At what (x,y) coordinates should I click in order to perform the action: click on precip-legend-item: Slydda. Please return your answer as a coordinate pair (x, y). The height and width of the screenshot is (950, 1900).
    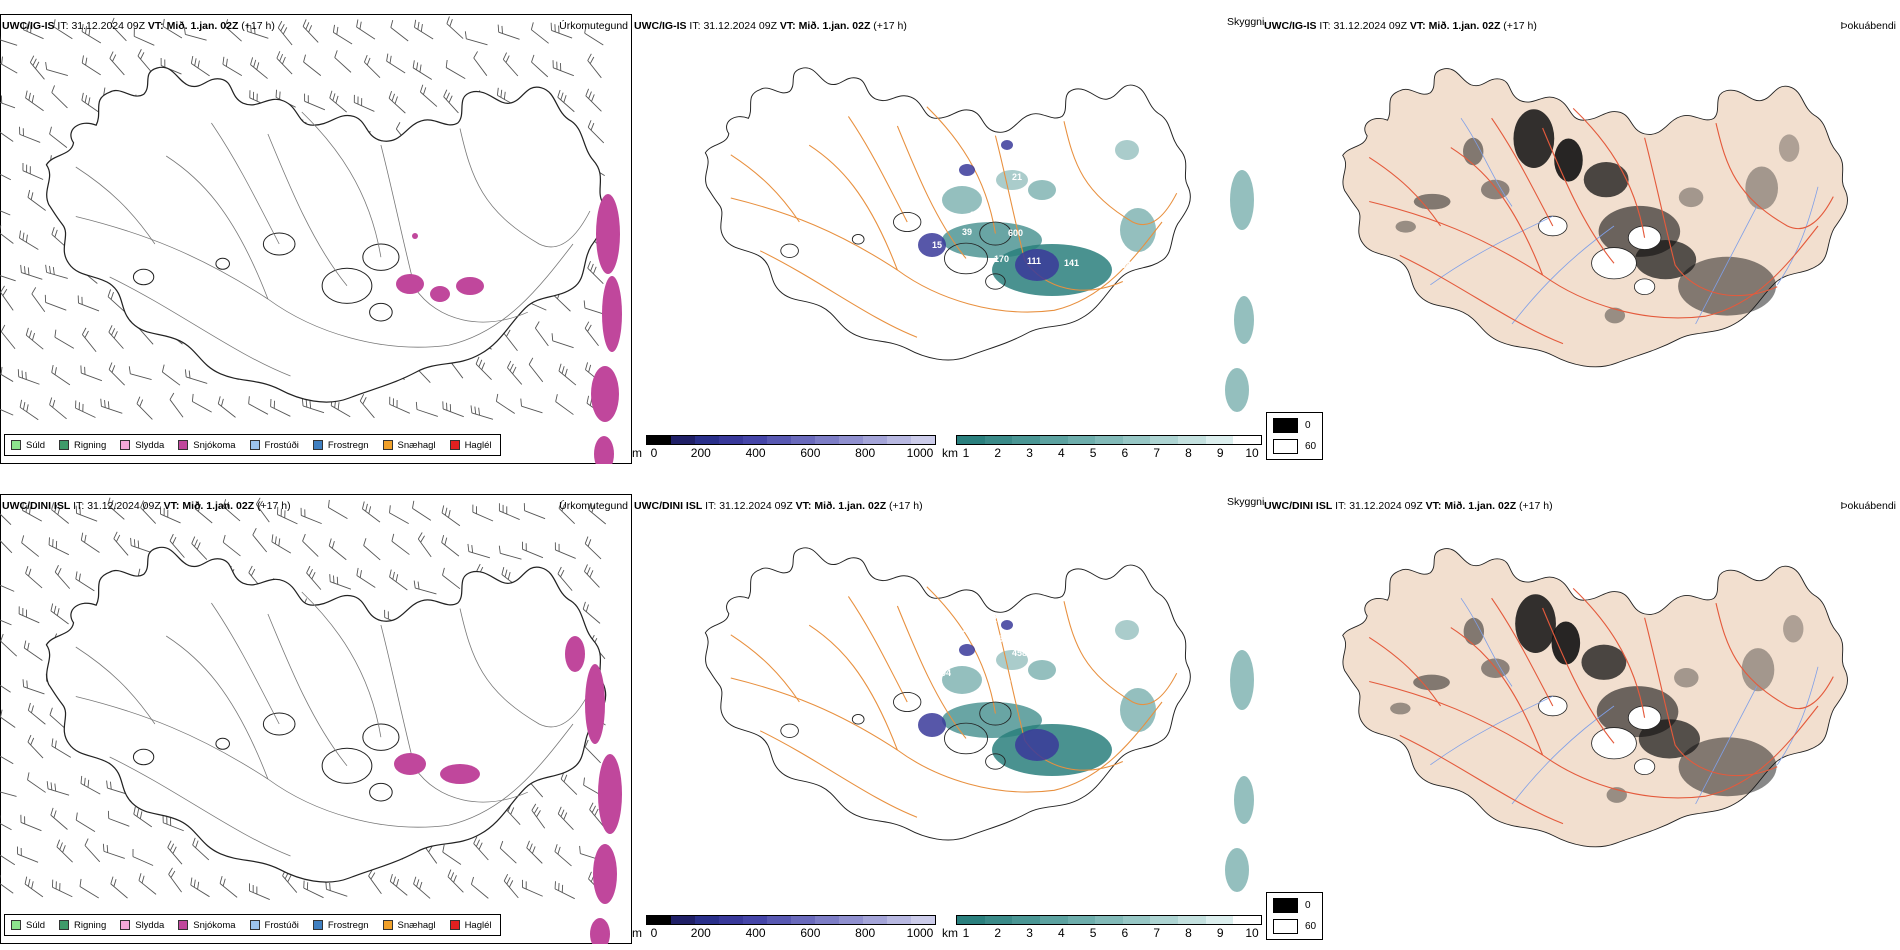
    Looking at the image, I should click on (142, 925).